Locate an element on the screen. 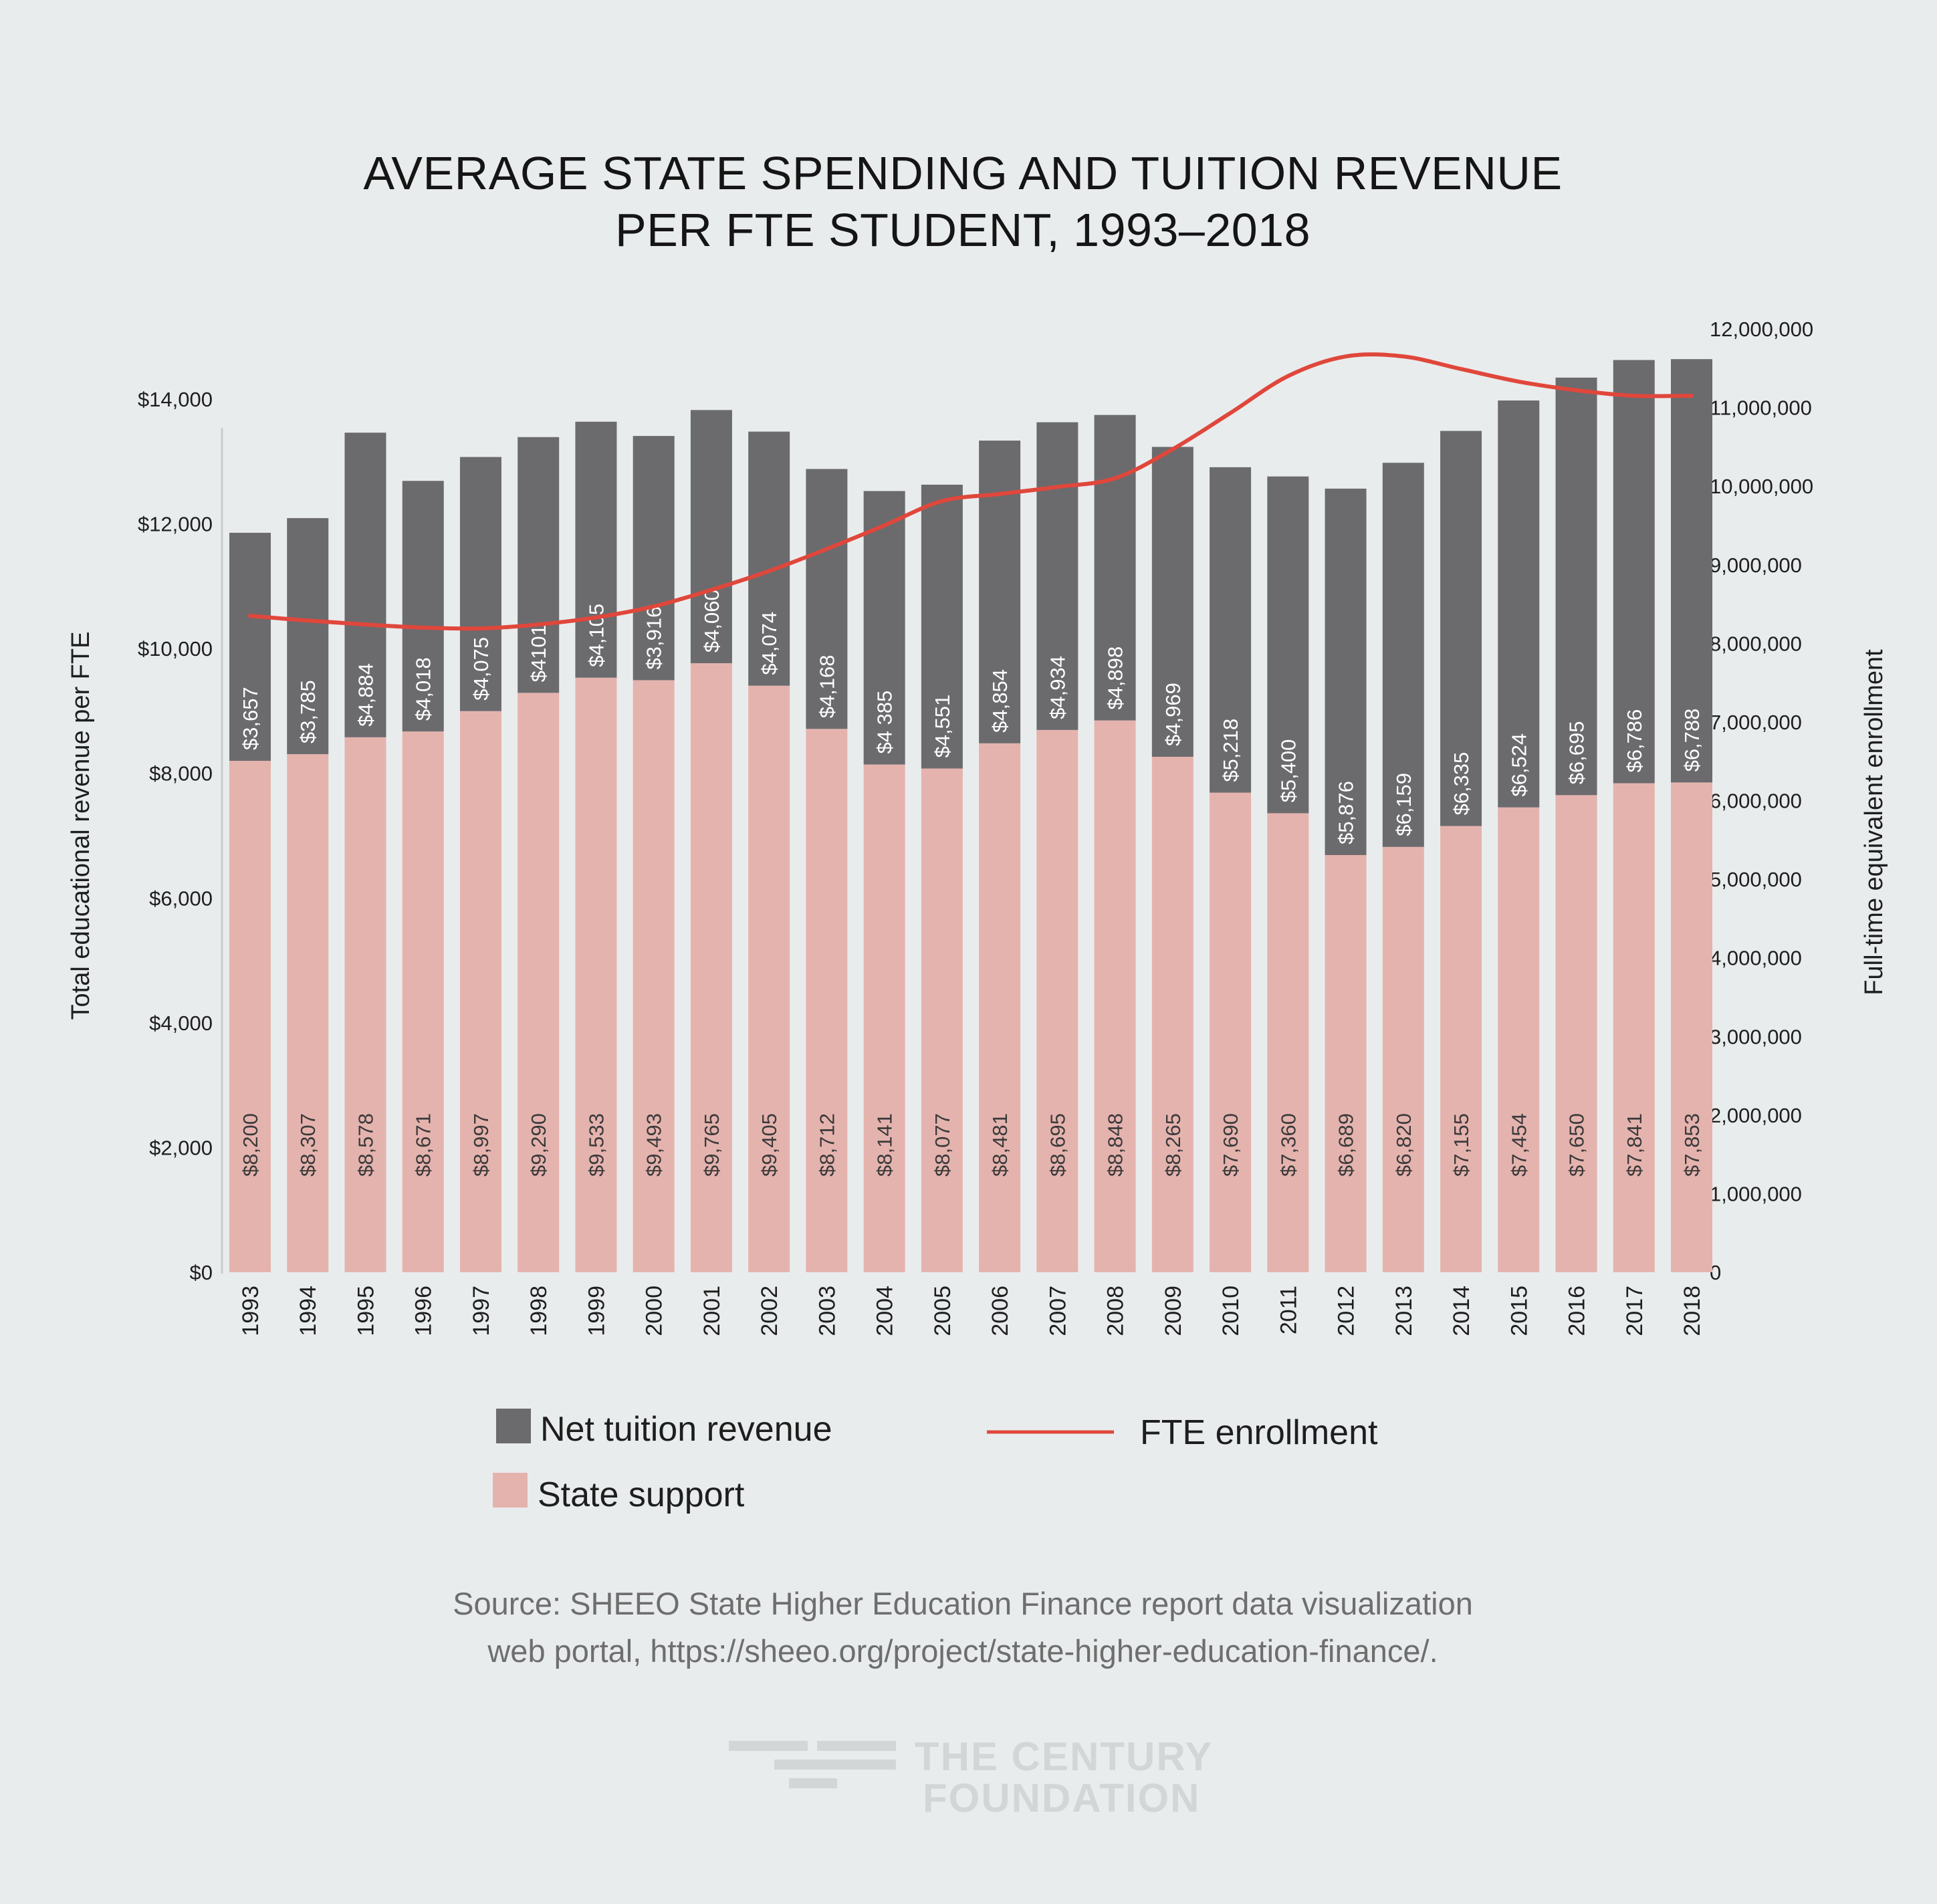 This screenshot has height=1904, width=1937. x-tick-label-1998: 1998 is located at coordinates (539, 1311).